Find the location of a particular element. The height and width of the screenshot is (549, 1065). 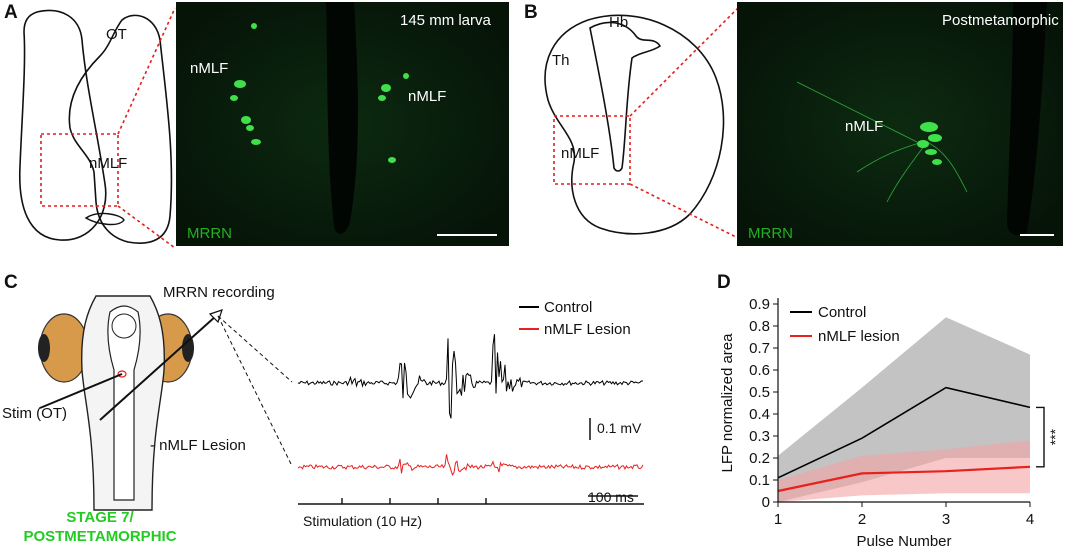

panel-letter-b: B is located at coordinates (531, 12).